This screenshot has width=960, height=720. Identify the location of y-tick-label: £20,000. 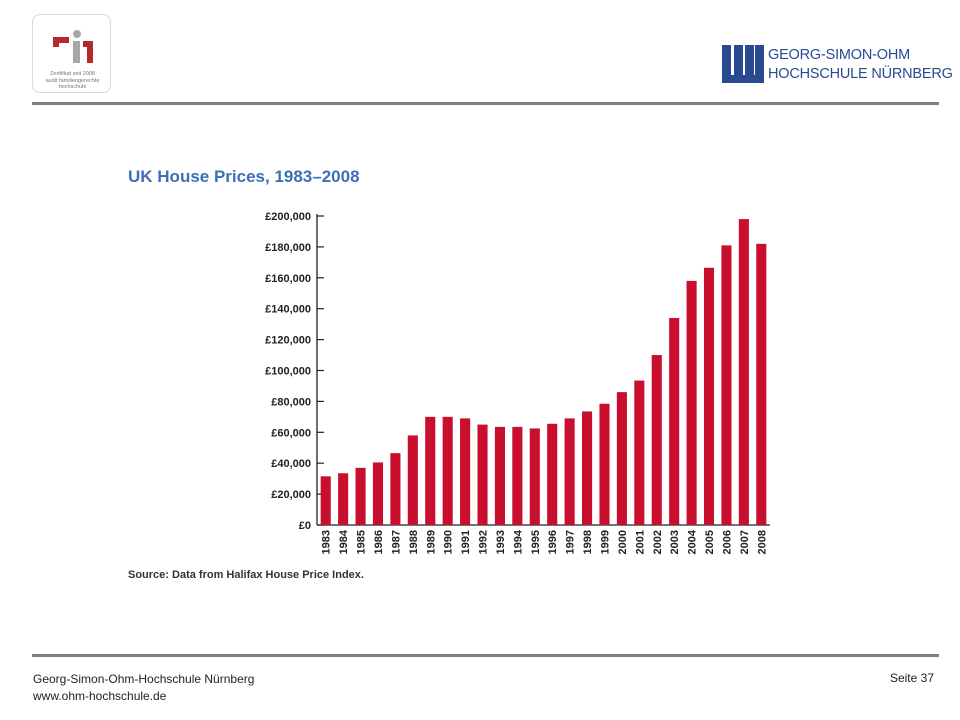
(291, 495).